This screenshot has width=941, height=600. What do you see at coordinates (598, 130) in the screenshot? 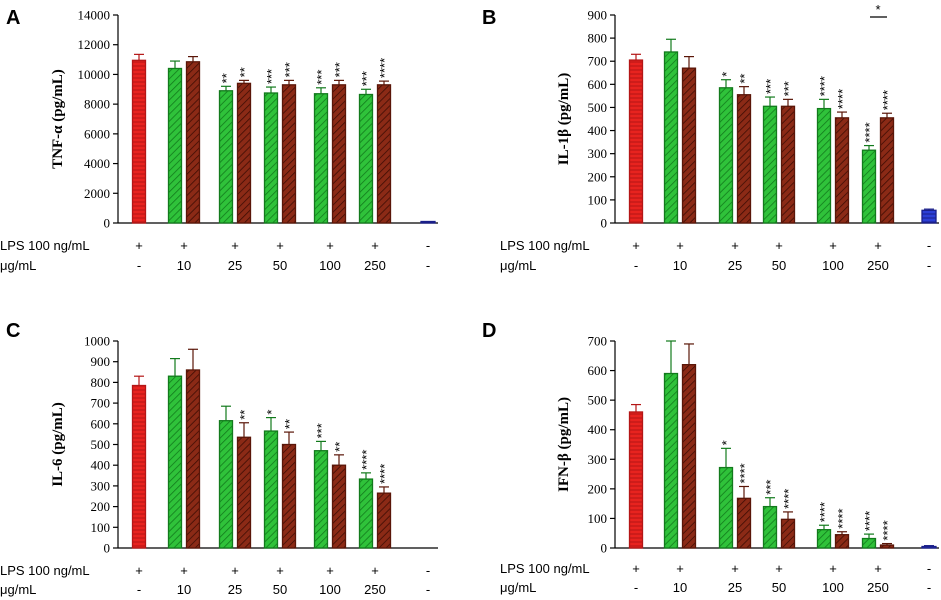
I see `y-tick-label: 400` at bounding box center [598, 130].